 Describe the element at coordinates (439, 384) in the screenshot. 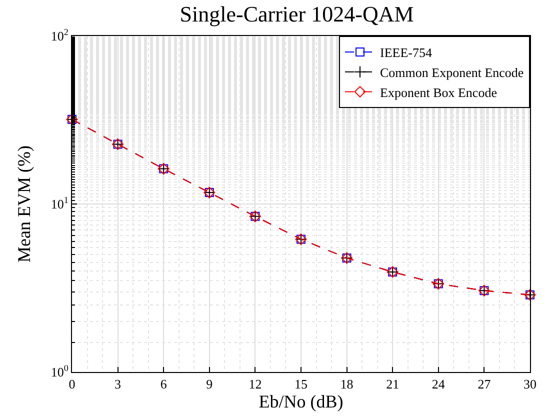

I see `x-tick-label: 24` at that location.